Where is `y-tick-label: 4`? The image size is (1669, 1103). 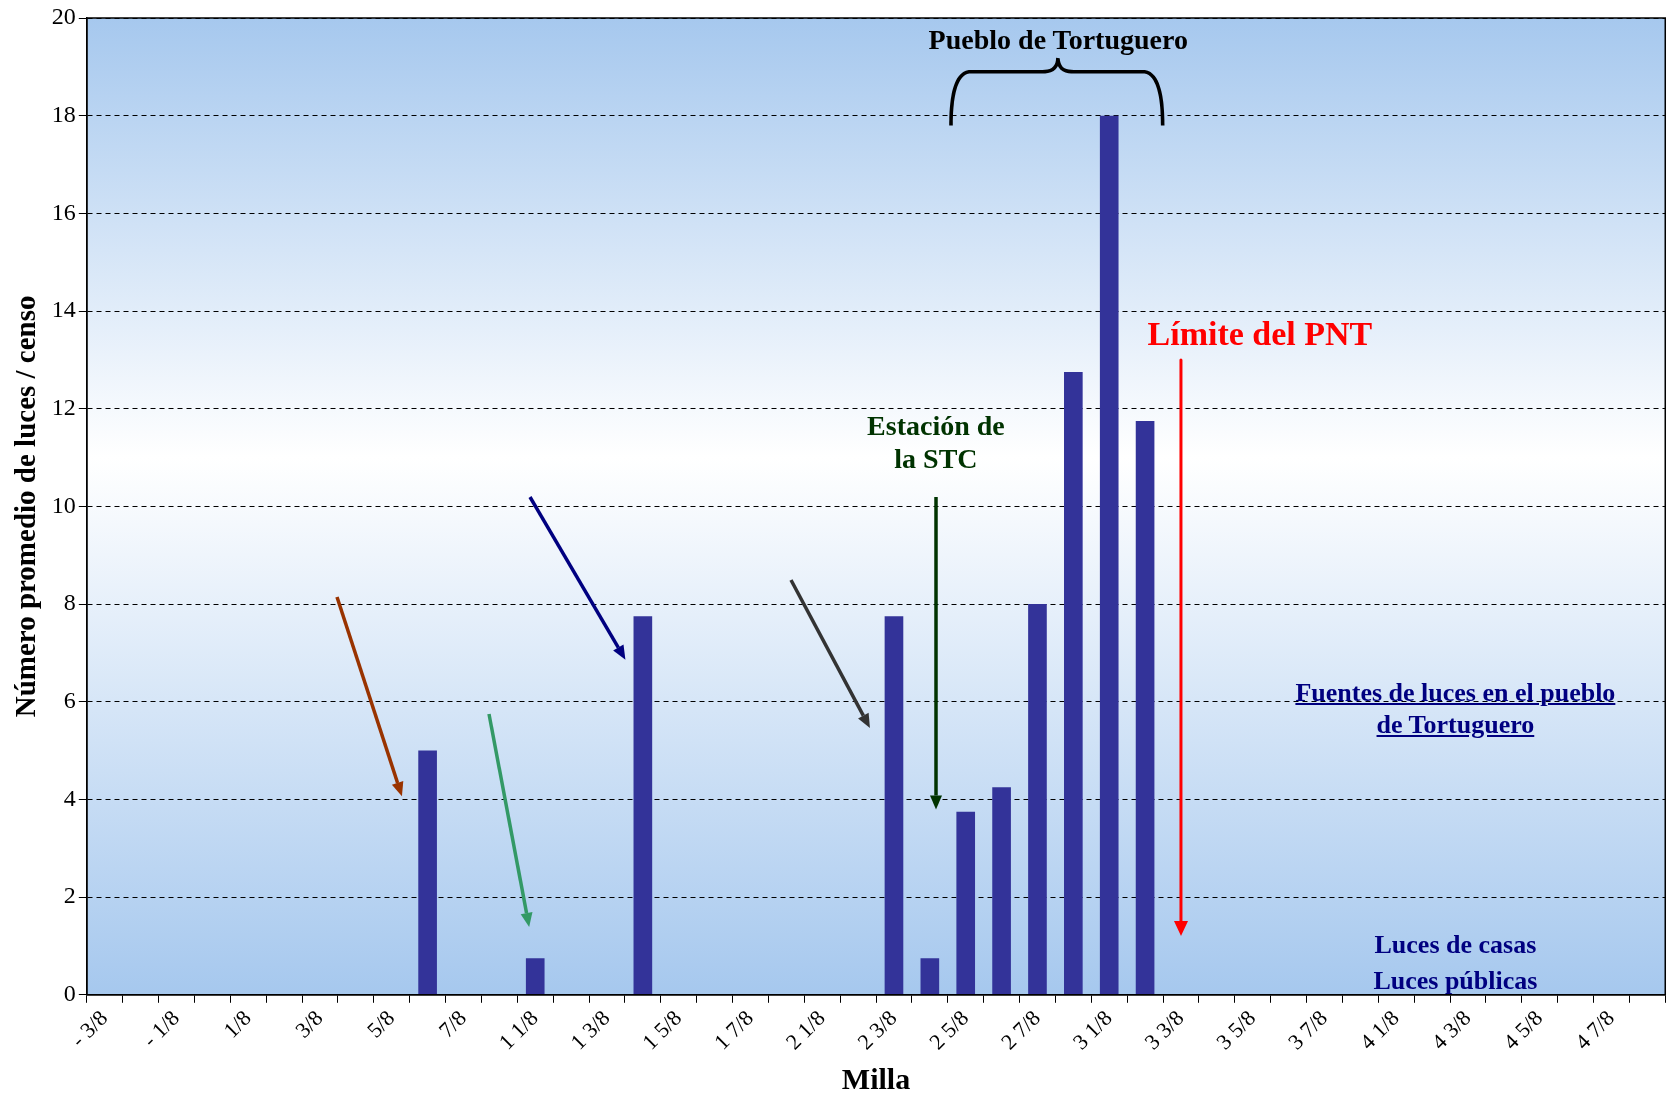
y-tick-label: 4 is located at coordinates (69, 797).